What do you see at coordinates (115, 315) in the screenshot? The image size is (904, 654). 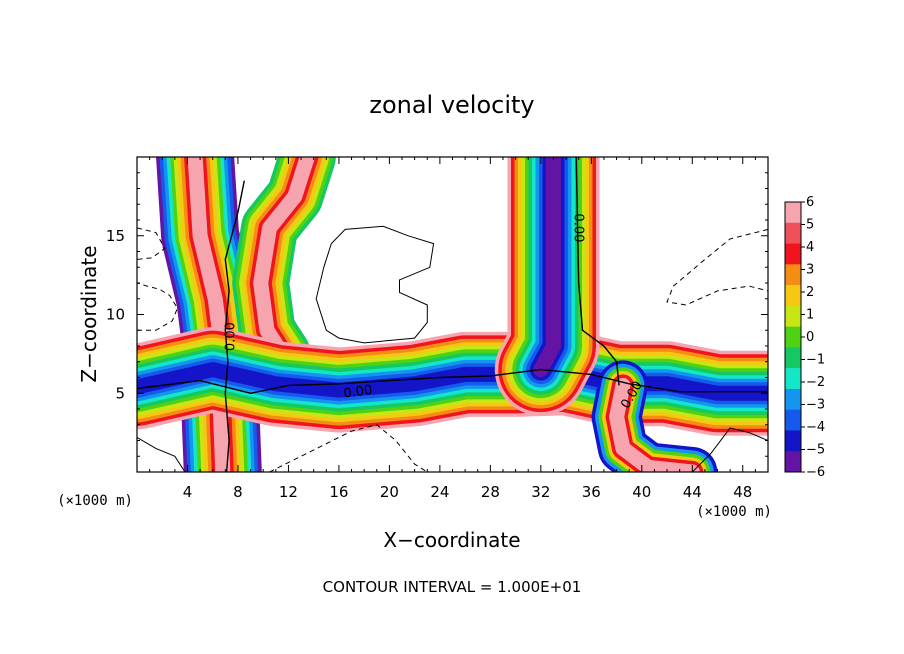 I see `y-tick-label-10: 10` at bounding box center [115, 315].